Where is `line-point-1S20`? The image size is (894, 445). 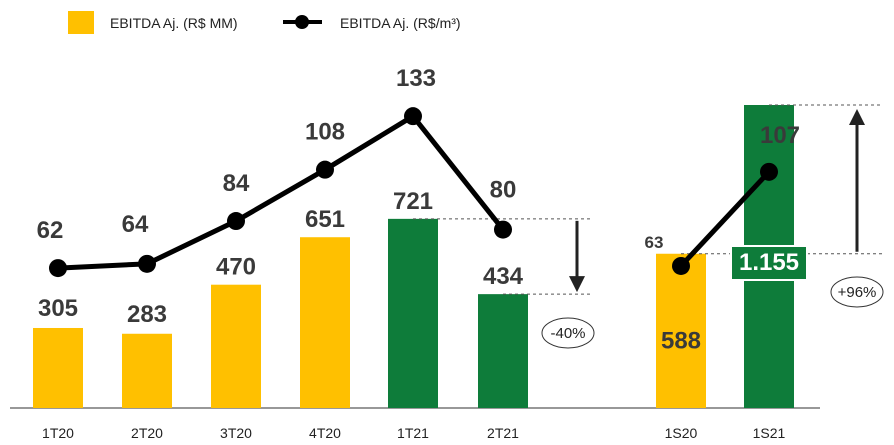 line-point-1S20 is located at coordinates (681, 265).